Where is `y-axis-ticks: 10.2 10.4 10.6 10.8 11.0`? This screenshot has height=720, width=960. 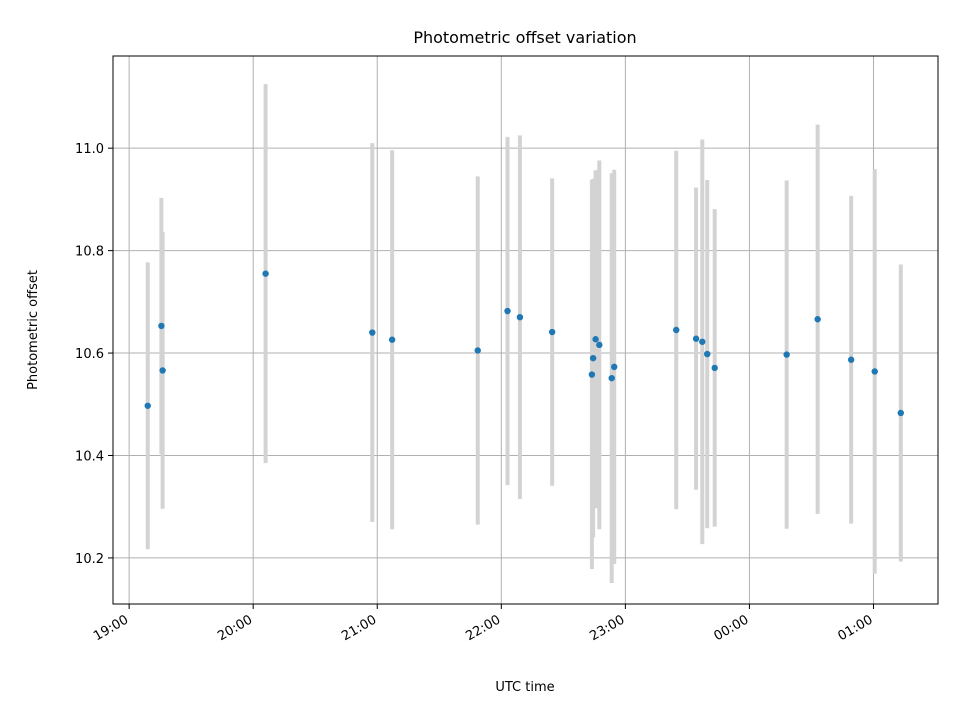 y-axis-ticks: 10.2 10.4 10.6 10.8 11.0 is located at coordinates (94, 354).